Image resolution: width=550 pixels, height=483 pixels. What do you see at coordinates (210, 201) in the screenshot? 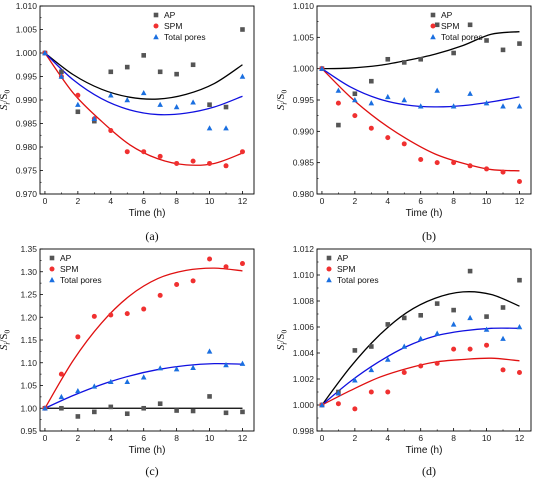
I see `x-tick-label: 10` at bounding box center [210, 201].